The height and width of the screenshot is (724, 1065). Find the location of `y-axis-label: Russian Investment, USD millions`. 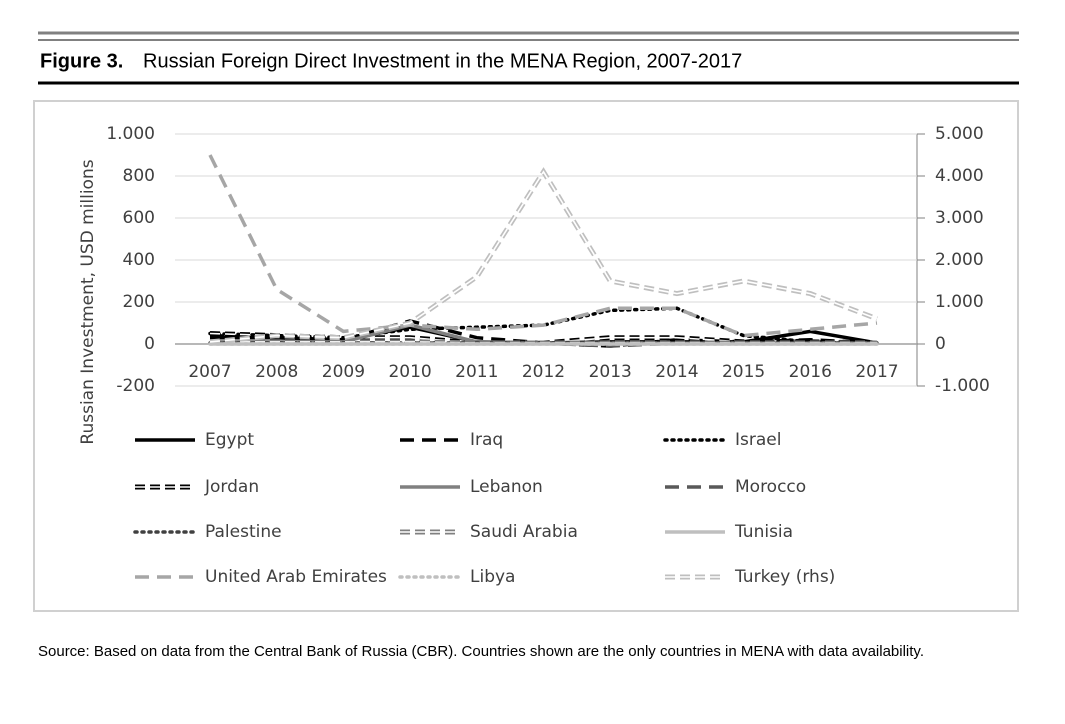

y-axis-label: Russian Investment, USD millions is located at coordinates (88, 301).